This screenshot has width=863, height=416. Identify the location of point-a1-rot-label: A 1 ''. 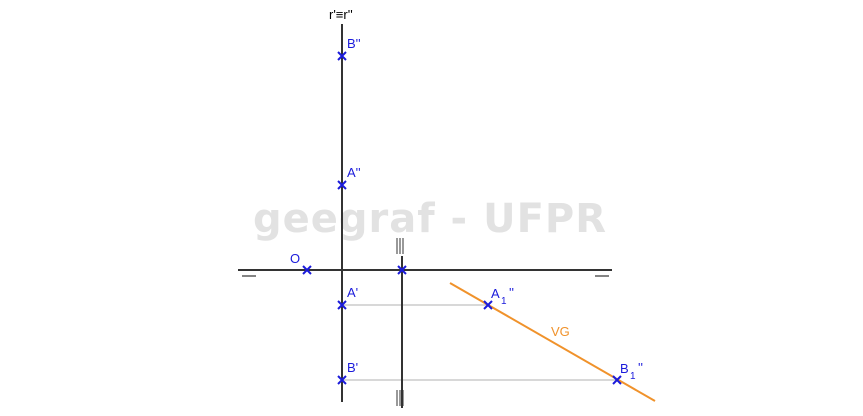
(502, 296).